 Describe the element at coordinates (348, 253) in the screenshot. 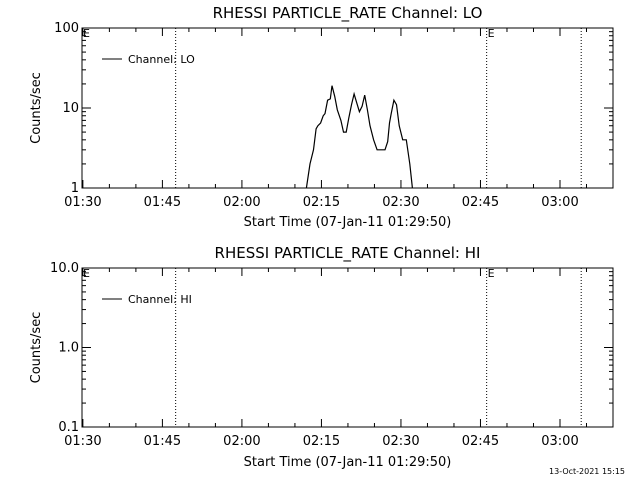

I see `chart-title: RHESSI PARTICLE_RATE Channel: HI` at that location.